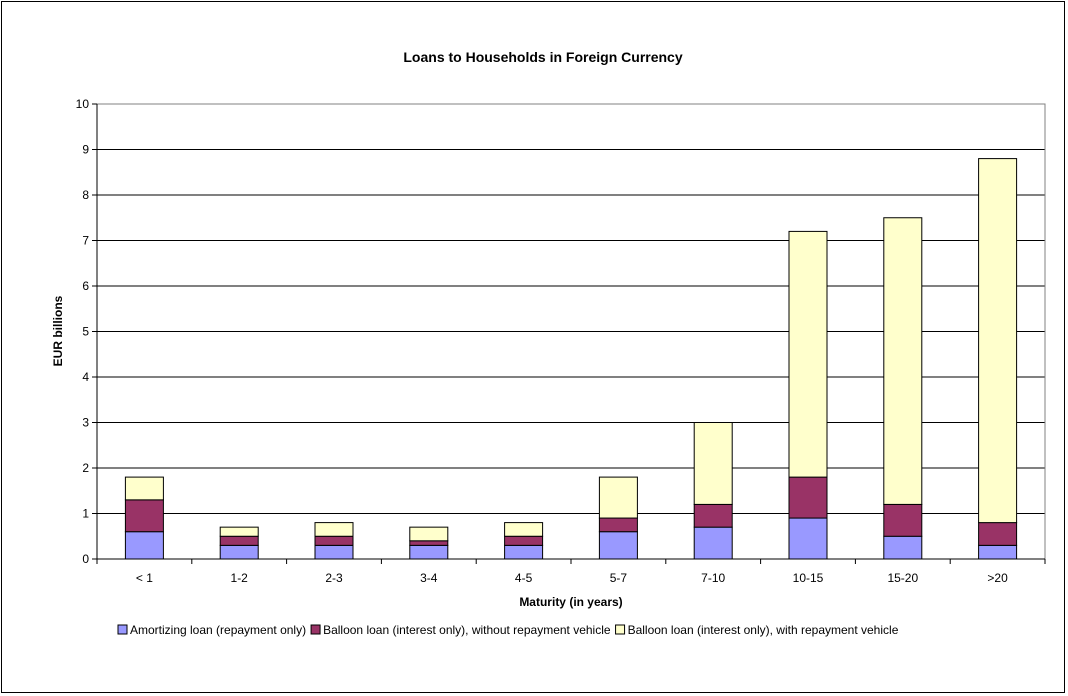  Describe the element at coordinates (240, 578) in the screenshot. I see `x-tick-label: 1-2` at that location.